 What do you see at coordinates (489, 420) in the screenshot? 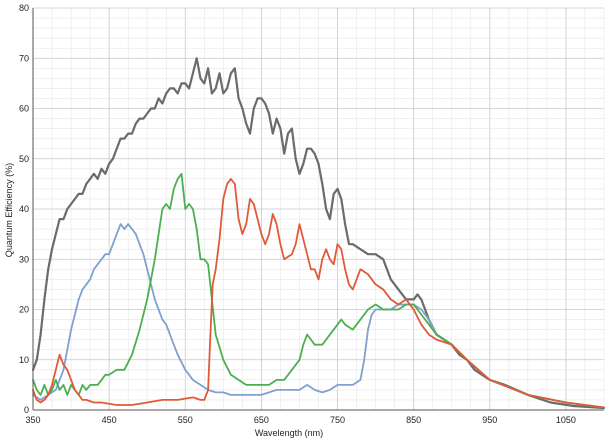
I see `x-tick-label: 950` at bounding box center [489, 420].